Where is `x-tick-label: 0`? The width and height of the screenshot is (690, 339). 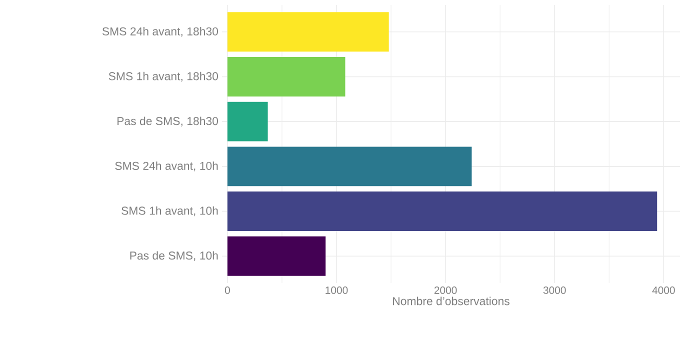
x-tick-label: 0 is located at coordinates (227, 290).